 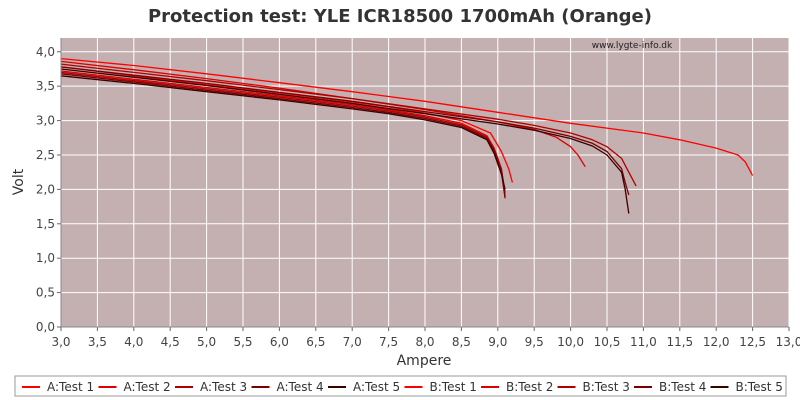 I want to click on y-tick-label: 2,0, so click(x=45, y=189).